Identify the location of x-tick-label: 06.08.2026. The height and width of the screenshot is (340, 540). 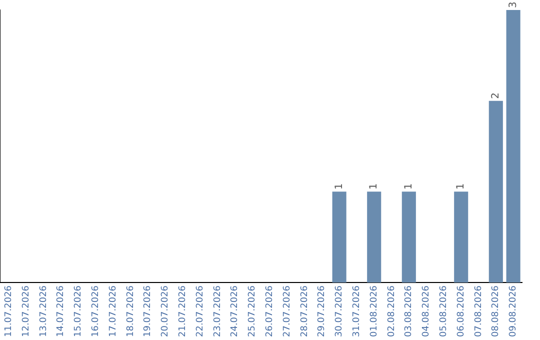
(461, 311).